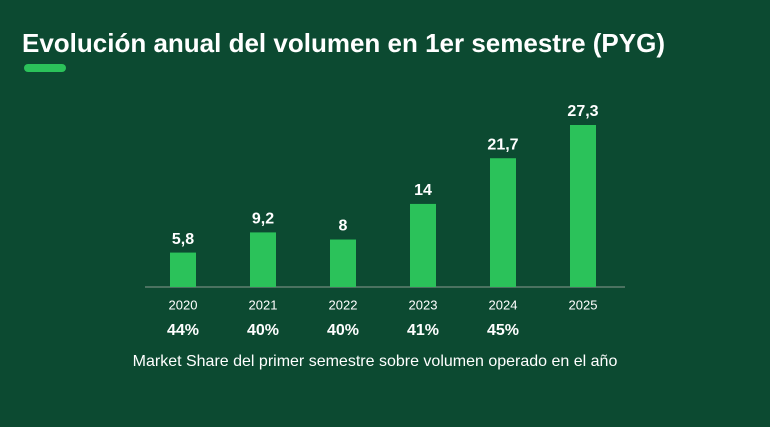 The width and height of the screenshot is (770, 427). I want to click on x-tick-label: 2025, so click(583, 304).